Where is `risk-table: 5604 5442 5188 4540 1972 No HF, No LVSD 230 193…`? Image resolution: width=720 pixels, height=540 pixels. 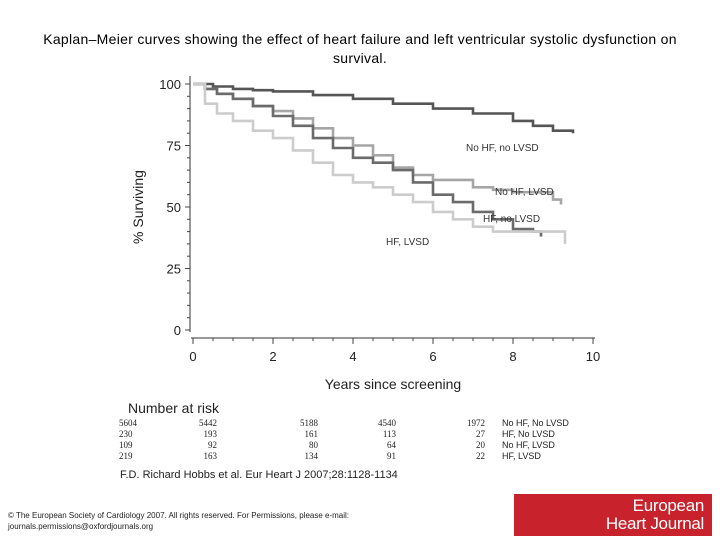
risk-table: 5604 5442 5188 4540 1972 No HF, No LVSD 230 193… is located at coordinates (344, 439).